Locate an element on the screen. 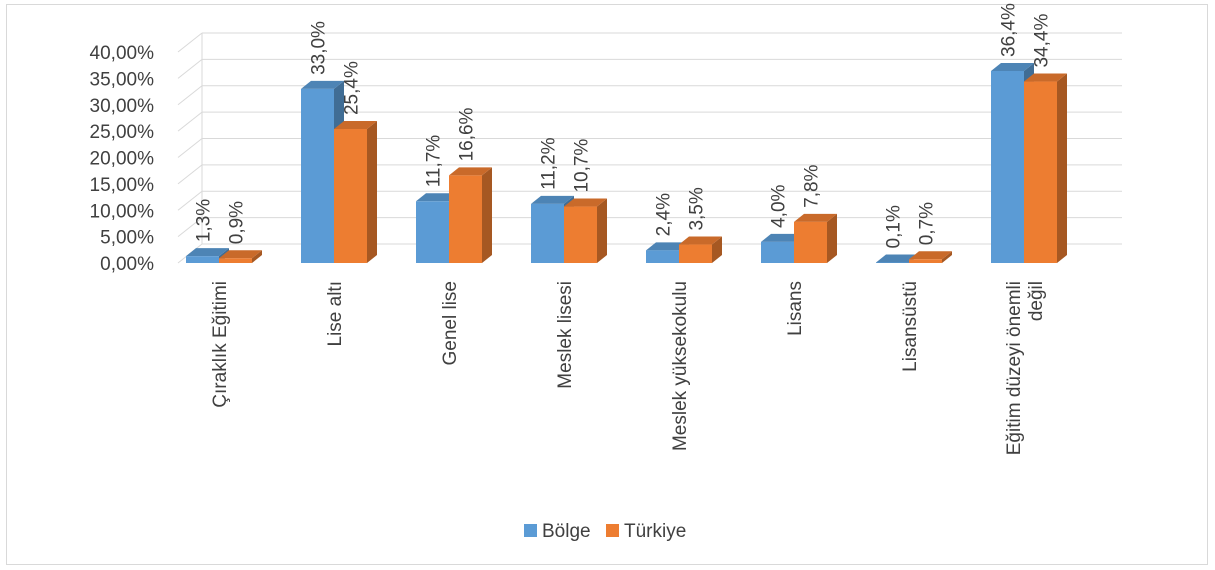  data-label: 16,6% is located at coordinates (467, 134).